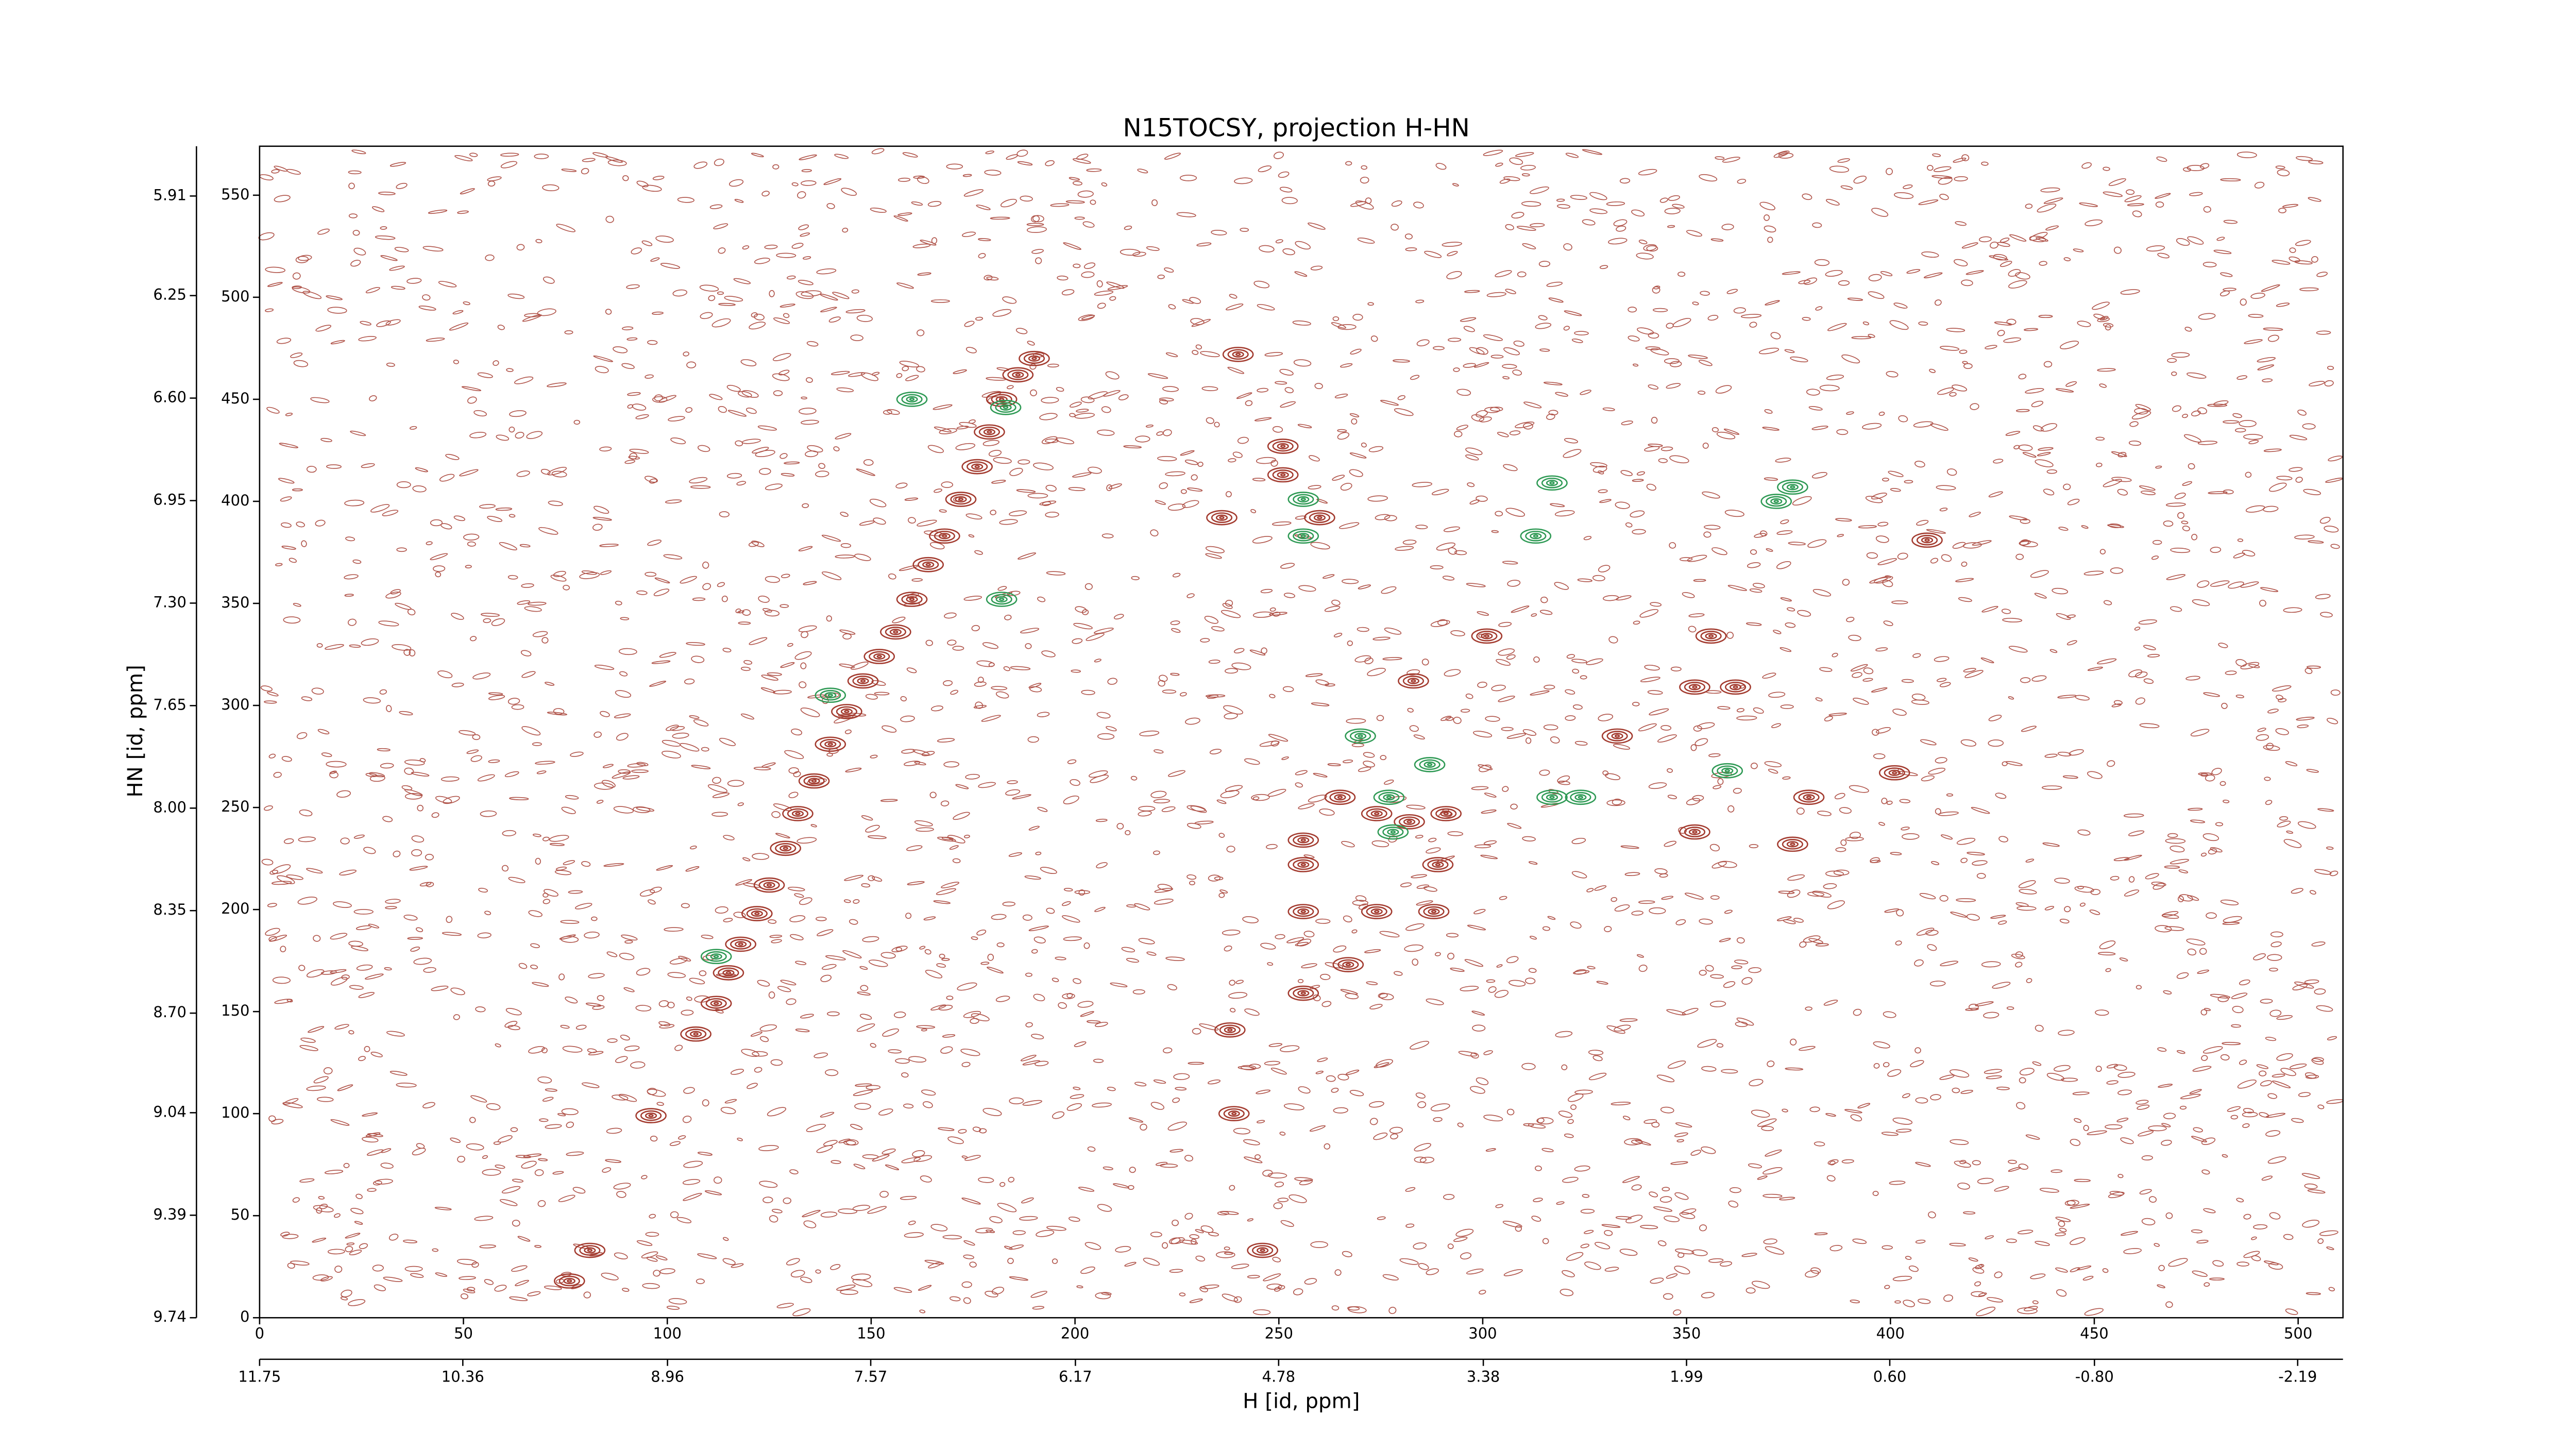  What do you see at coordinates (235, 908) in the screenshot?
I see `y-tick-label: 200` at bounding box center [235, 908].